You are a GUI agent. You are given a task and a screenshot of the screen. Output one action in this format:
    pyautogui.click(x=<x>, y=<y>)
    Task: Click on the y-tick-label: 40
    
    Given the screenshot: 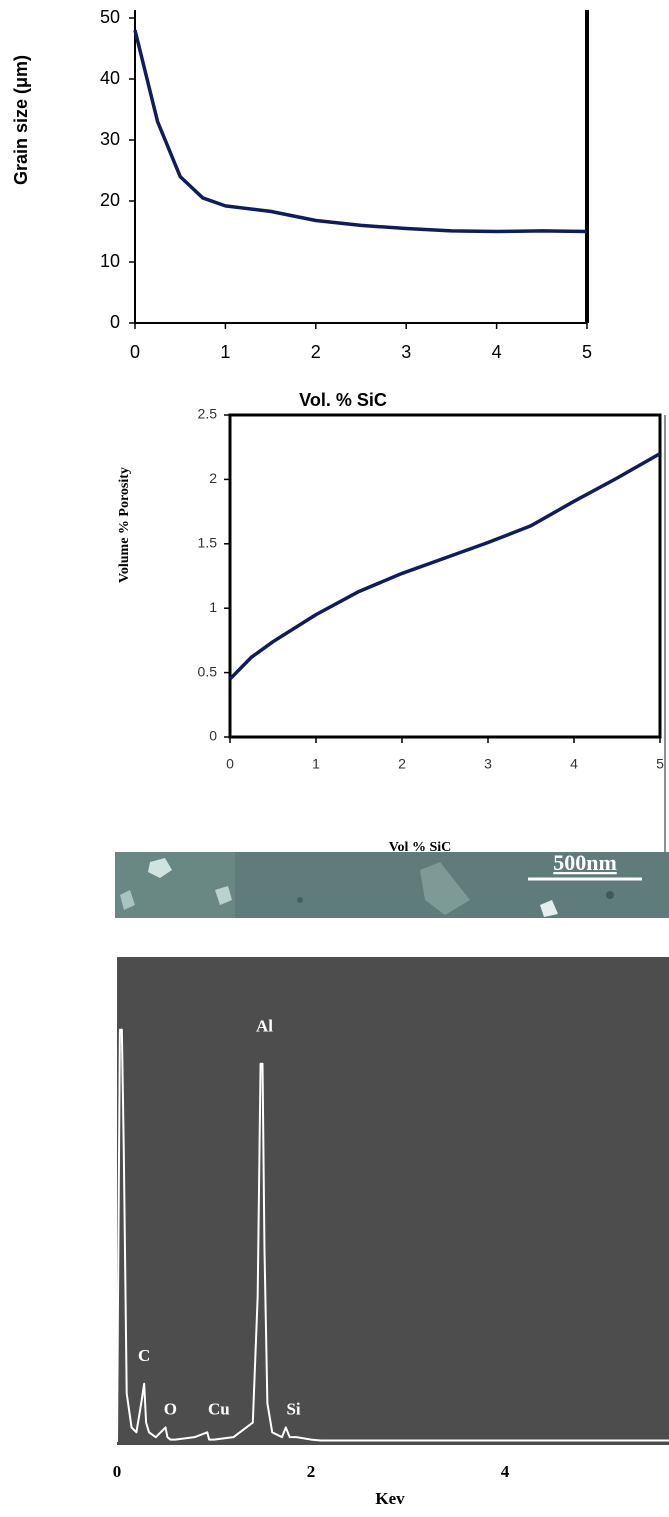 What is the action you would take?
    pyautogui.click(x=110, y=78)
    